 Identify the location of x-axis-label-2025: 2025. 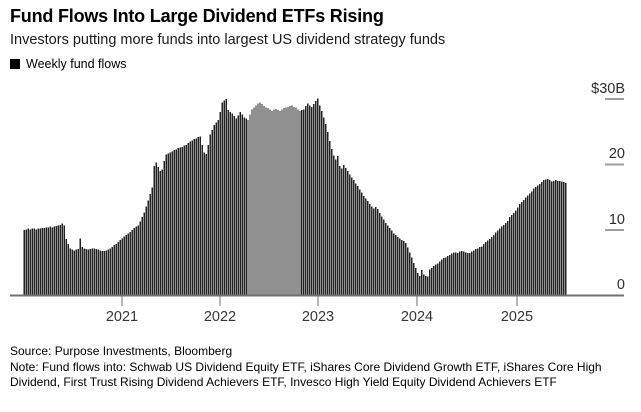
(517, 317).